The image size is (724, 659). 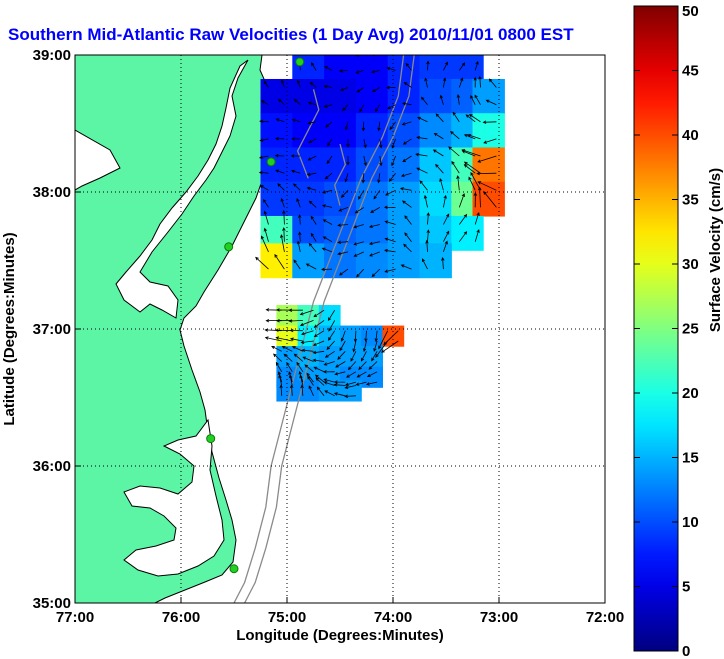 I want to click on colorbar-tick-label: 15, so click(x=690, y=458).